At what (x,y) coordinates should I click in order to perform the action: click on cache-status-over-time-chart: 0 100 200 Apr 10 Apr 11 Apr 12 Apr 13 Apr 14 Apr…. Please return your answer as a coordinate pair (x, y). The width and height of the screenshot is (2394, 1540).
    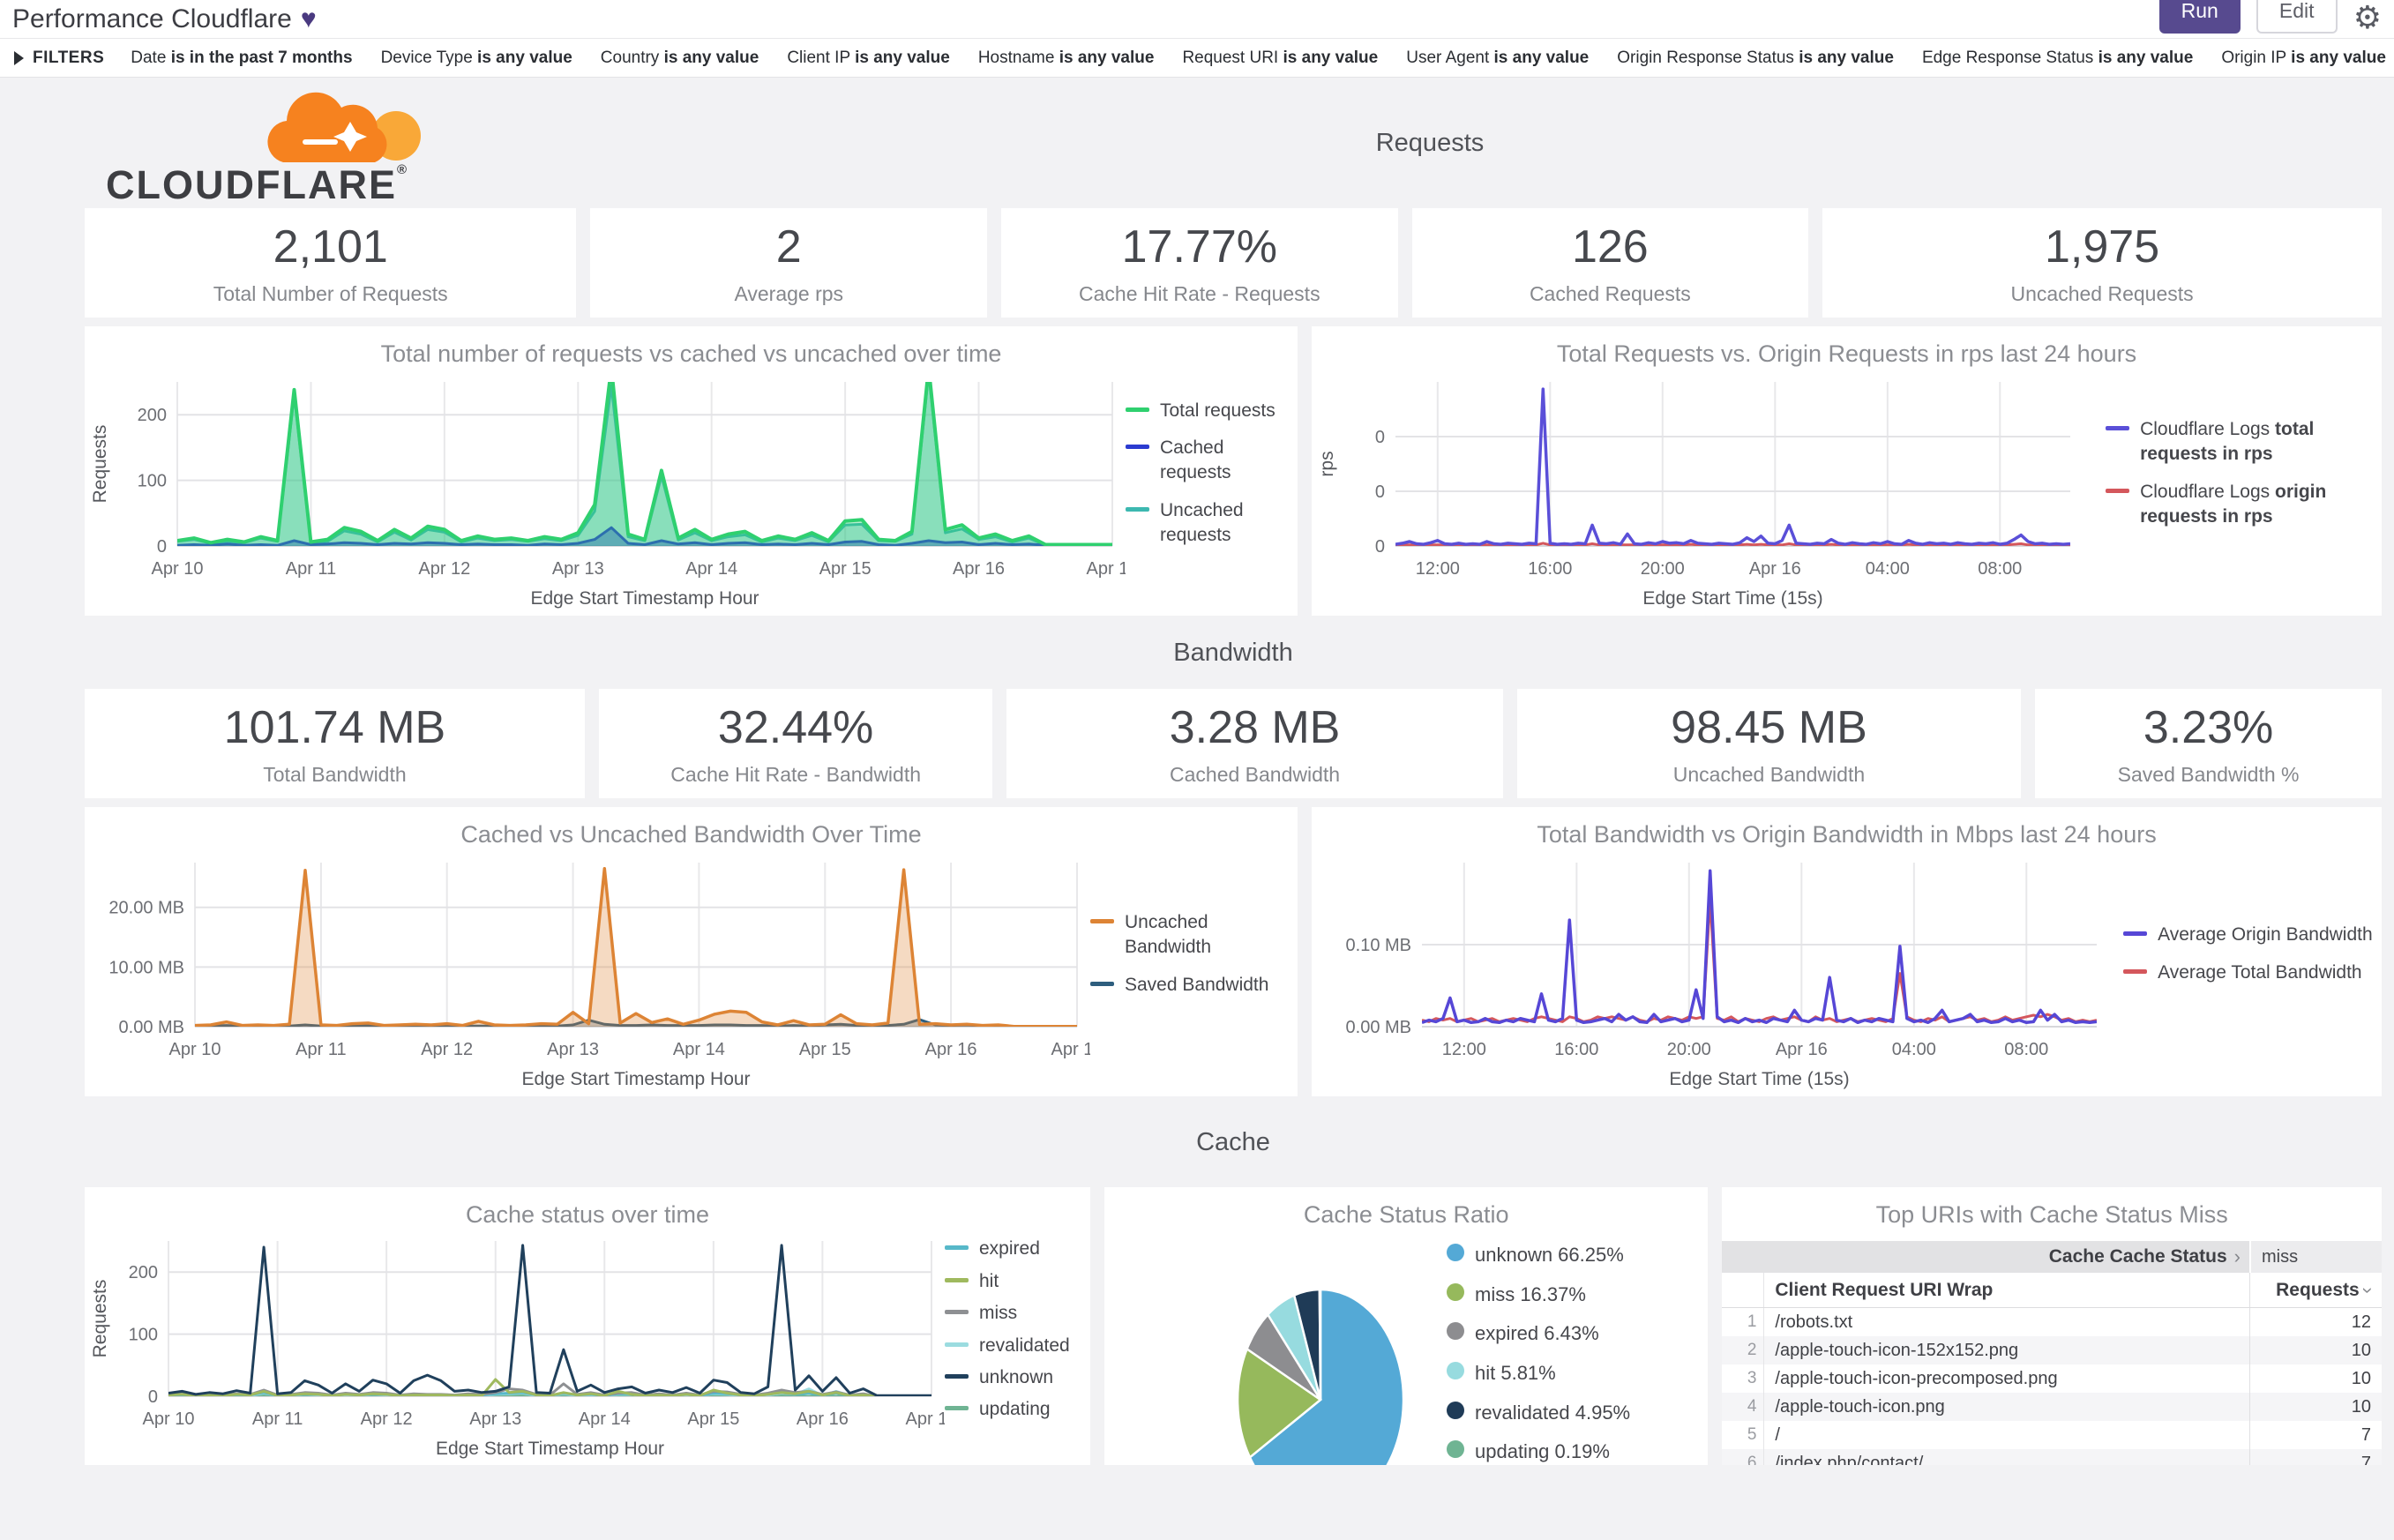
    Looking at the image, I should click on (521, 1347).